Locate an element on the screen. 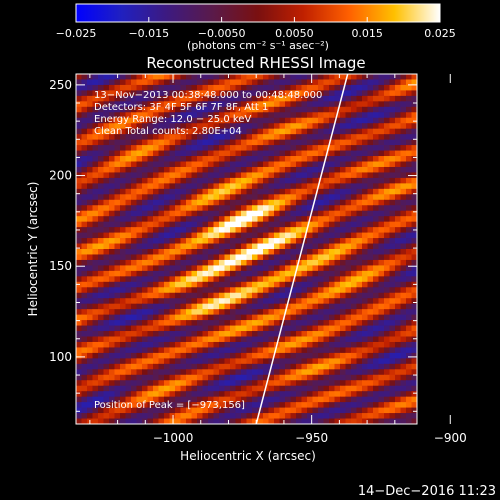 Image resolution: width=500 pixels, height=500 pixels. colorbar-tick-label: −0.025 is located at coordinates (76, 33).